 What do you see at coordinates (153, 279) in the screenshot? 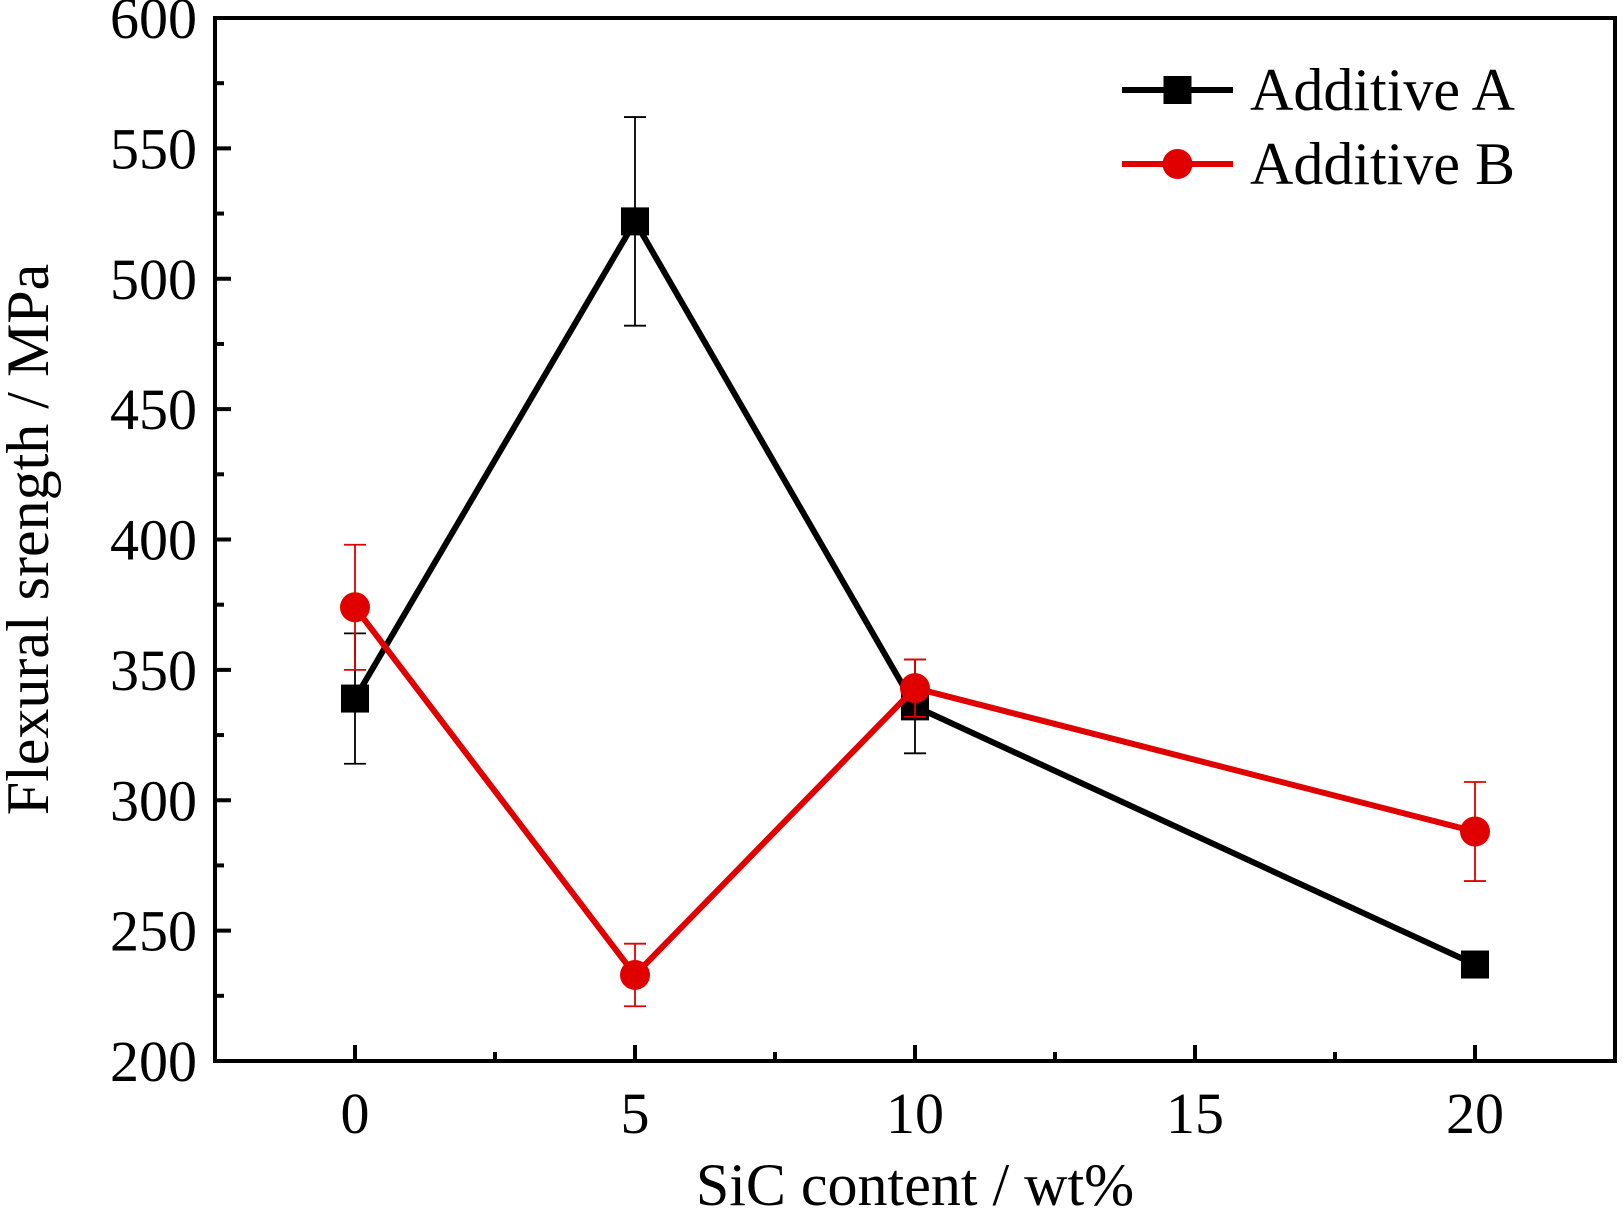
I see `y-tick-label: 500` at bounding box center [153, 279].